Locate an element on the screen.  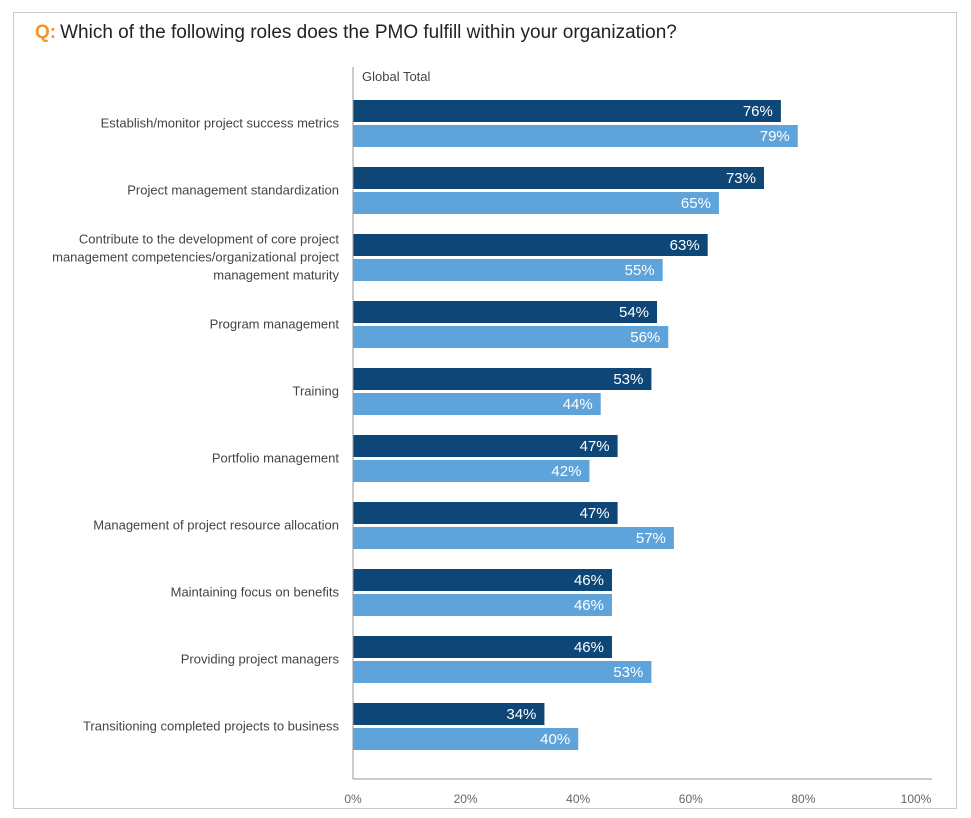
category-label: Portfolio management is located at coordinates (276, 458).